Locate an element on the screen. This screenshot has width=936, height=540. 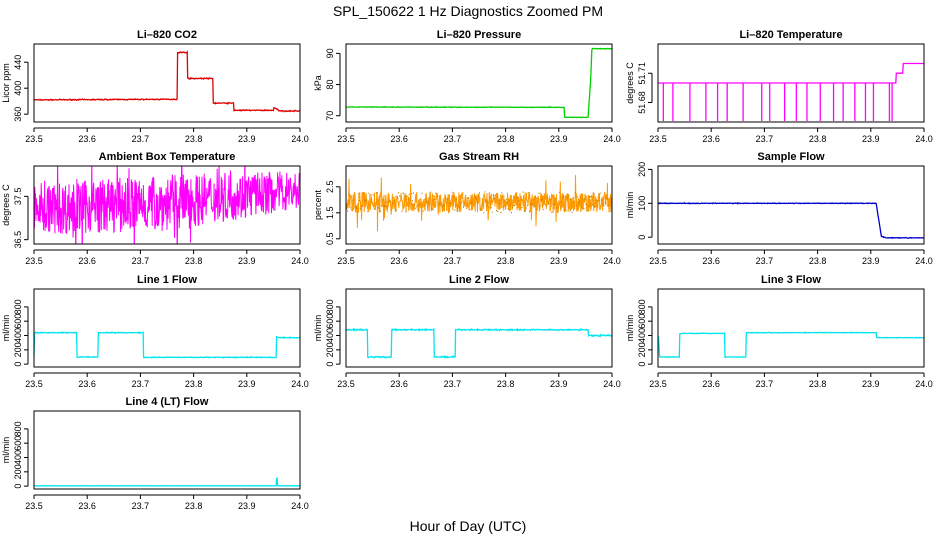
panel-title: Ambient Box Temperature is located at coordinates (167, 157).